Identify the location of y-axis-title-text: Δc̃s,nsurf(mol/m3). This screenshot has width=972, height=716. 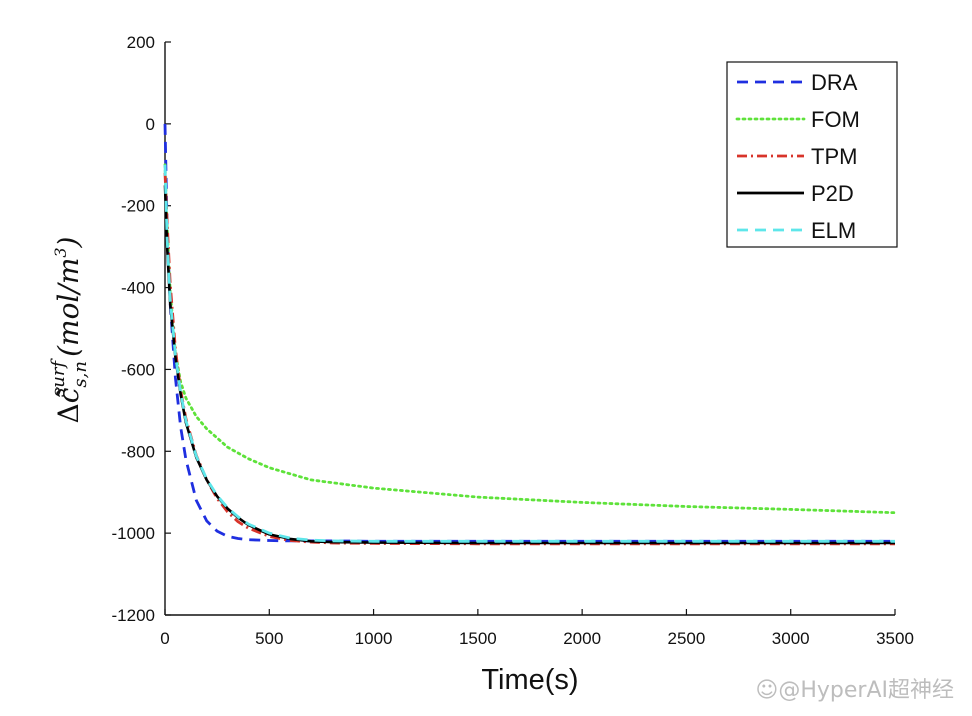
(69, 330).